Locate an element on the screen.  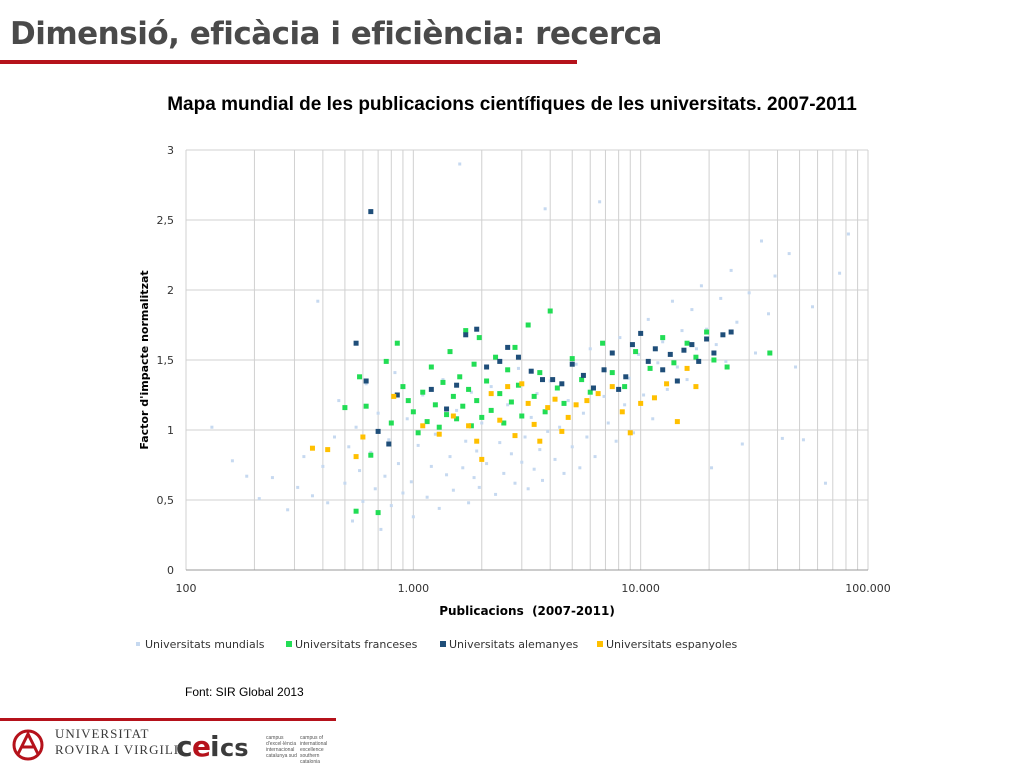
x-tick-label: 100.000 is located at coordinates (868, 588).